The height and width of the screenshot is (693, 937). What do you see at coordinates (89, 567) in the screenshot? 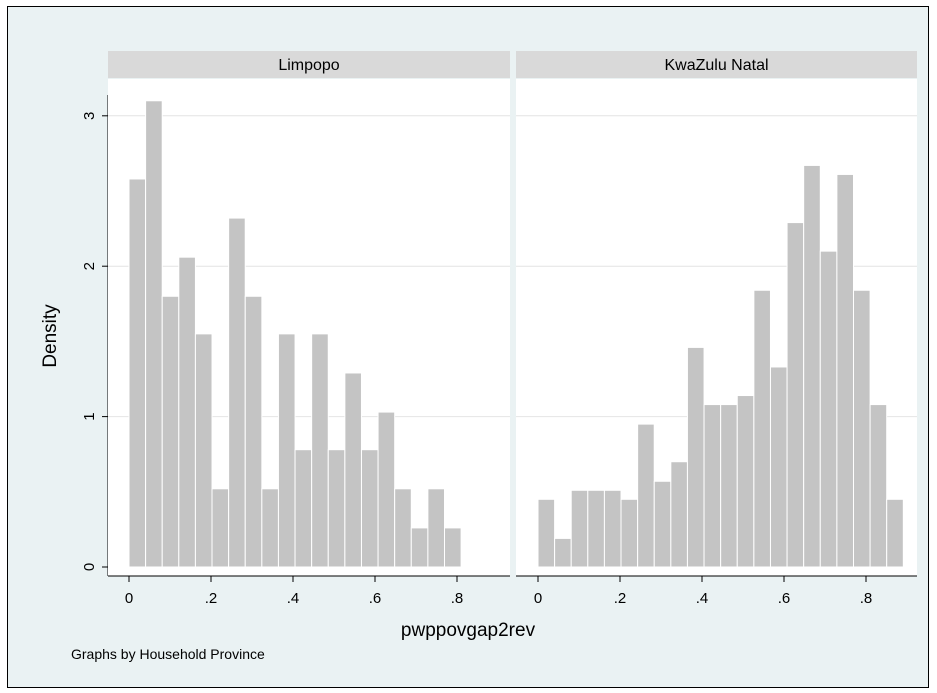
I see `y-tick-label: 0` at bounding box center [89, 567].